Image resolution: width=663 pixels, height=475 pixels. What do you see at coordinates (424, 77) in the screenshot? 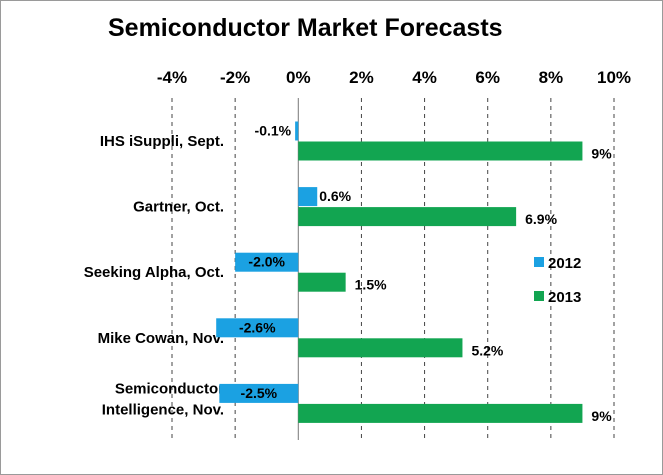
I see `x-tick-label: 4%` at bounding box center [424, 77].